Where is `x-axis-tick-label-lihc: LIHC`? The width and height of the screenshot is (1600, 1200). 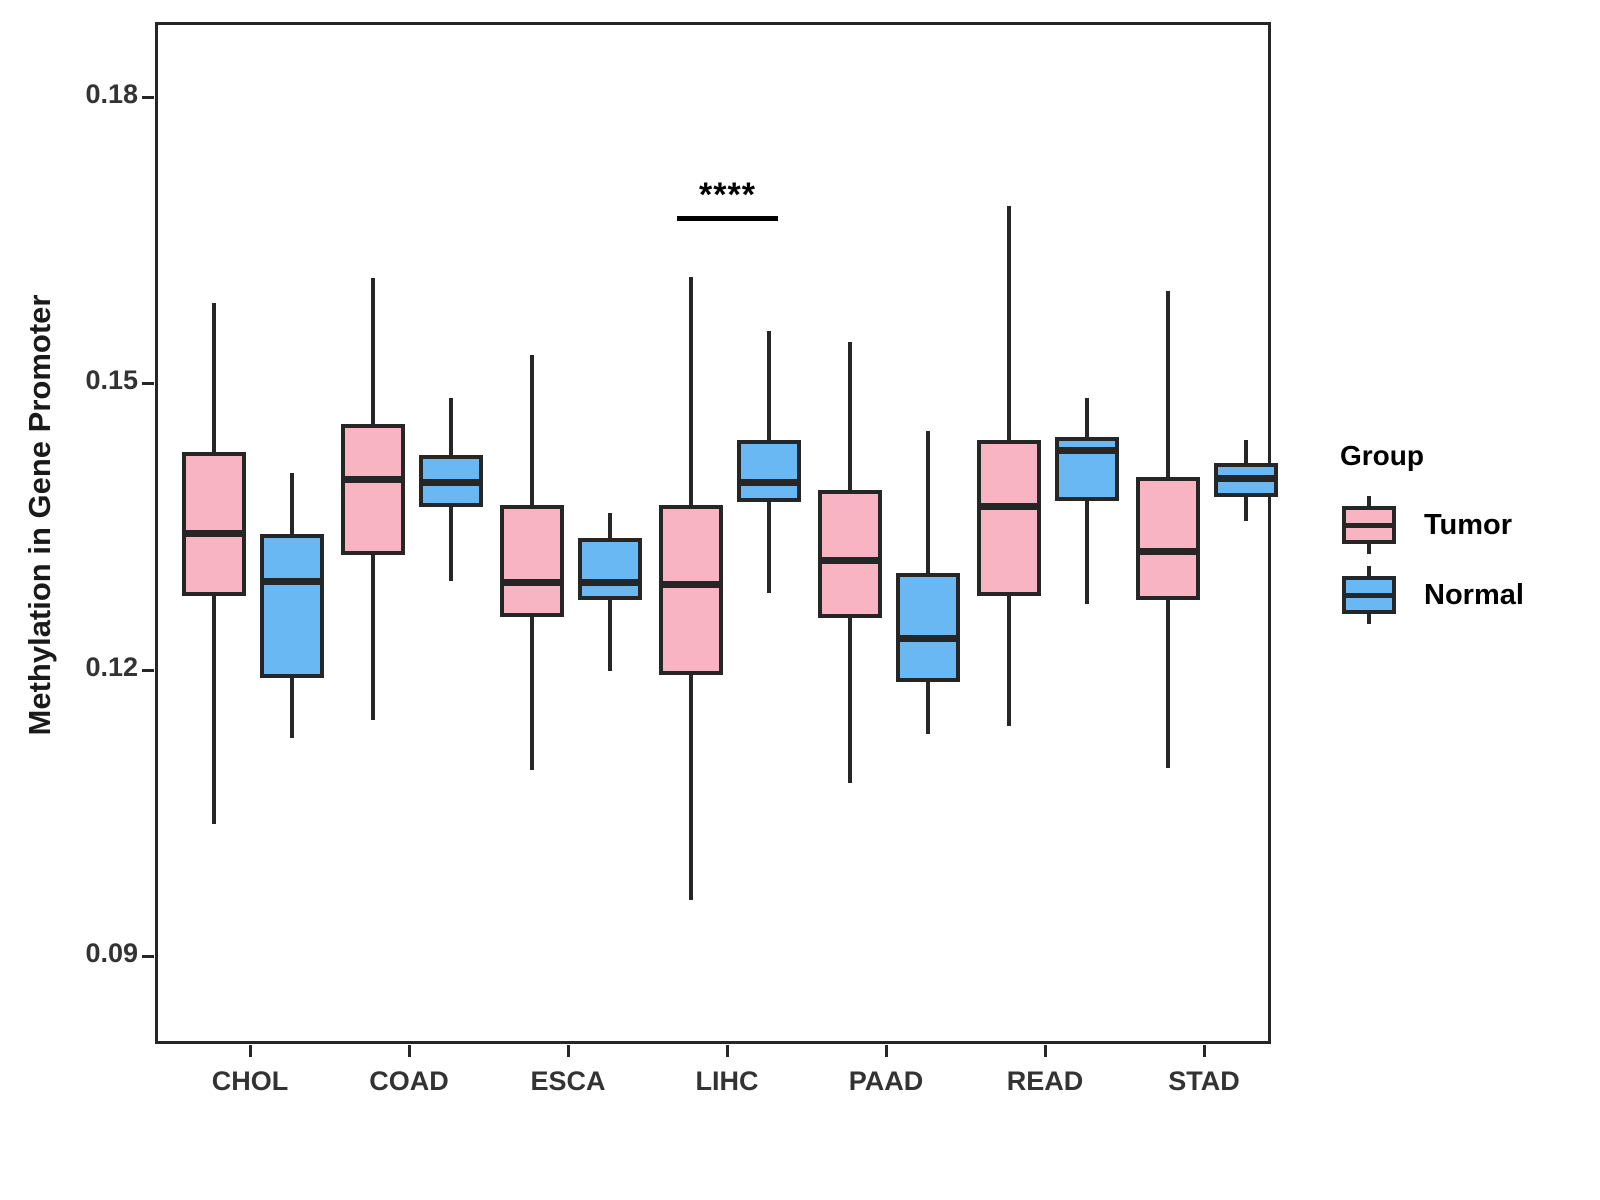
x-axis-tick-label-lihc: LIHC is located at coordinates (727, 1081).